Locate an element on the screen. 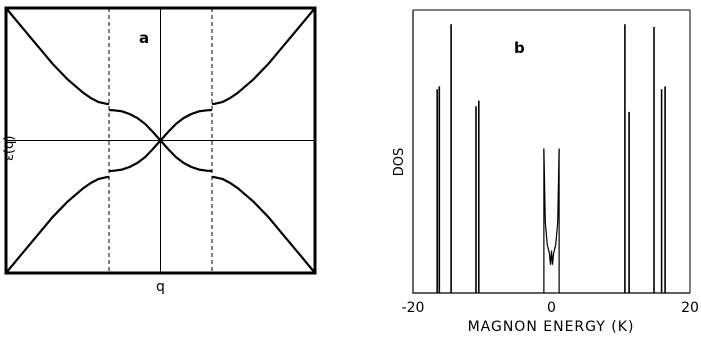 This screenshot has width=701, height=341. dispersion-branch-outer-lower-left is located at coordinates (57, 224).